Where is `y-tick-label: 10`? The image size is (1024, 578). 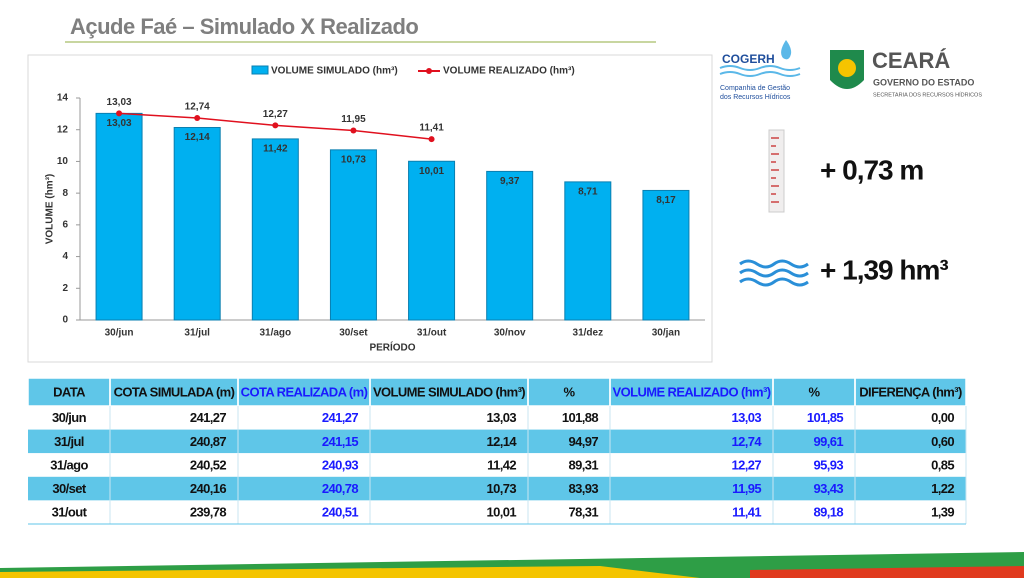
y-tick-label: 10 is located at coordinates (63, 161).